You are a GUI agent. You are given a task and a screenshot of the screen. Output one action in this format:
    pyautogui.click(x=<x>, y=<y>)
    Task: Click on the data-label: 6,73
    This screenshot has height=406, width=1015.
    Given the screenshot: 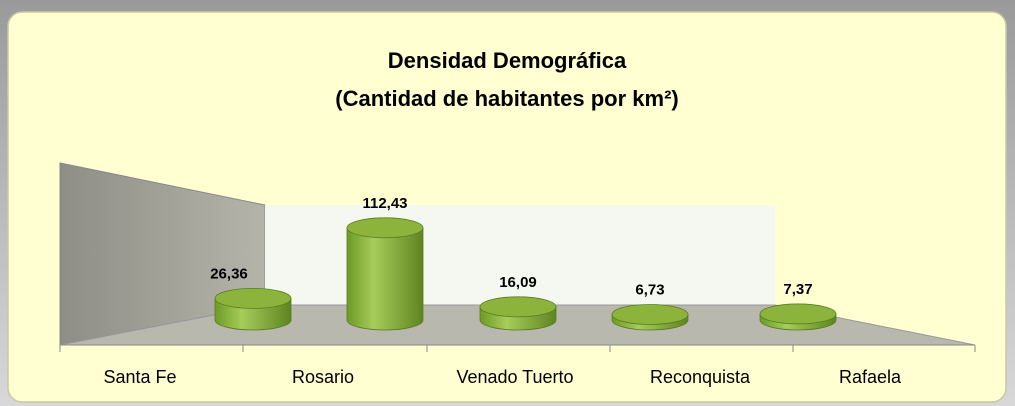 What is the action you would take?
    pyautogui.click(x=649, y=289)
    